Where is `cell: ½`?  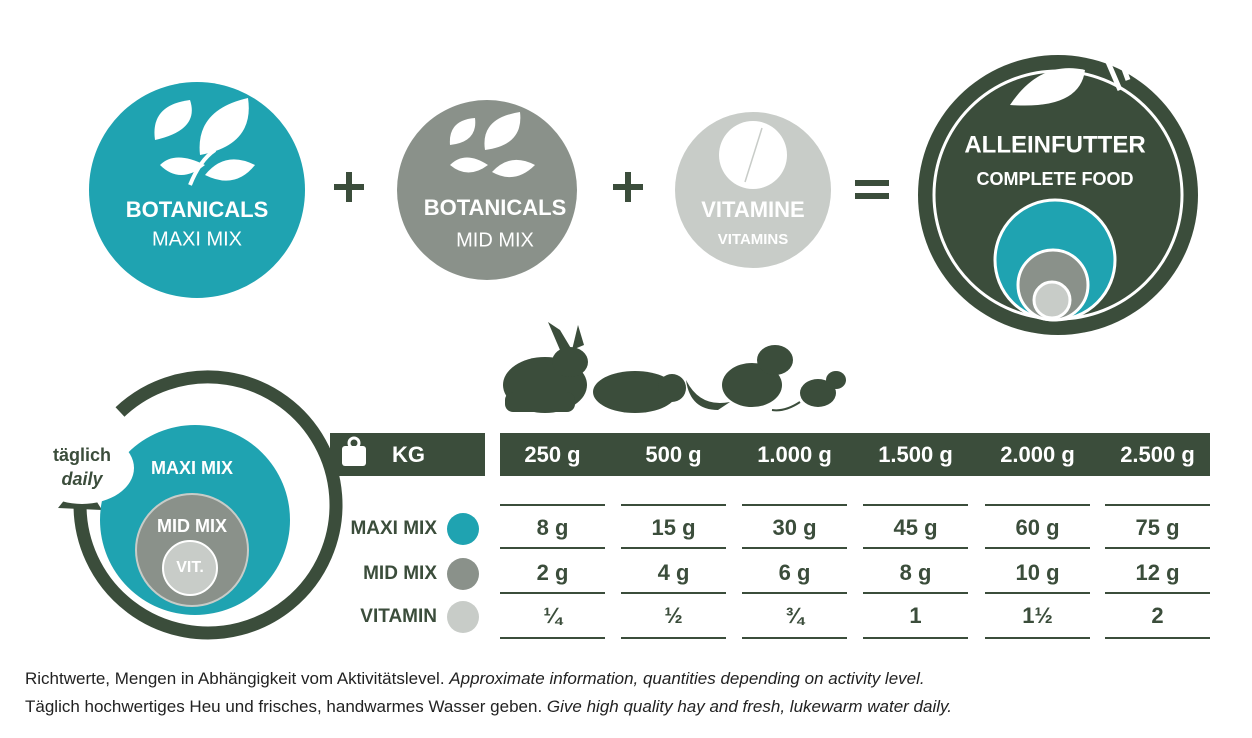
cell: ½ is located at coordinates (673, 615).